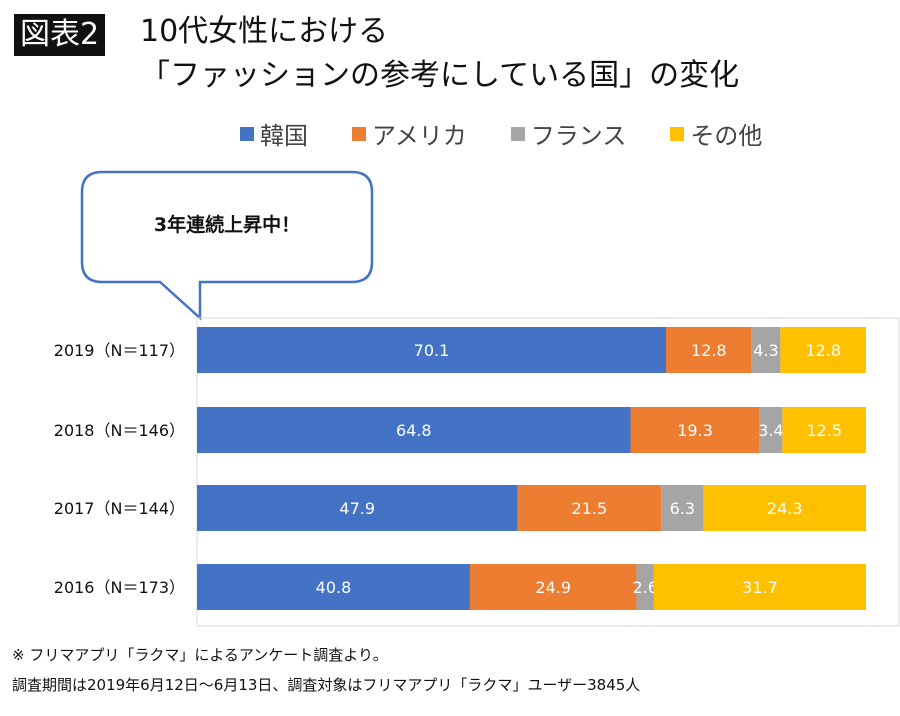  What do you see at coordinates (200, 655) in the screenshot?
I see `footnote-1: ※ フリマアプリ「ラクマ」によるアンケート調査より。` at bounding box center [200, 655].